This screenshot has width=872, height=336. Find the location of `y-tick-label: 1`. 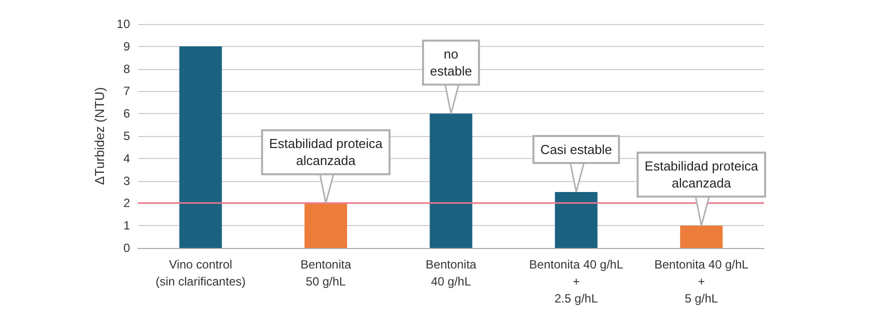

y-tick-label: 1 is located at coordinates (126, 225).